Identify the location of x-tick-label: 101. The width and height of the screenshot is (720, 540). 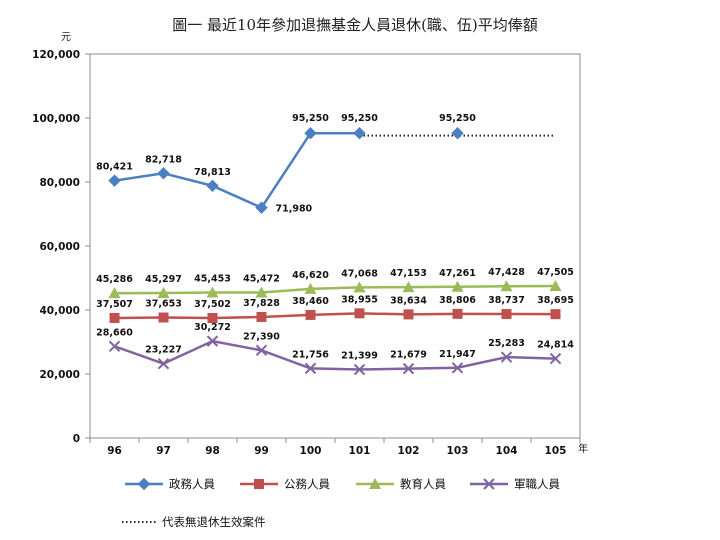
(360, 451).